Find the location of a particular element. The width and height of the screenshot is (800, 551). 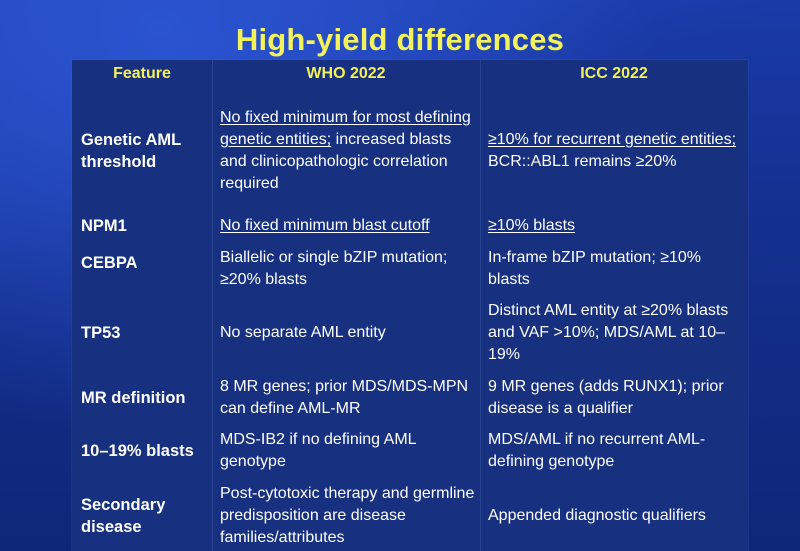

feature-cell: Genetic AML threshold is located at coordinates (146, 151).